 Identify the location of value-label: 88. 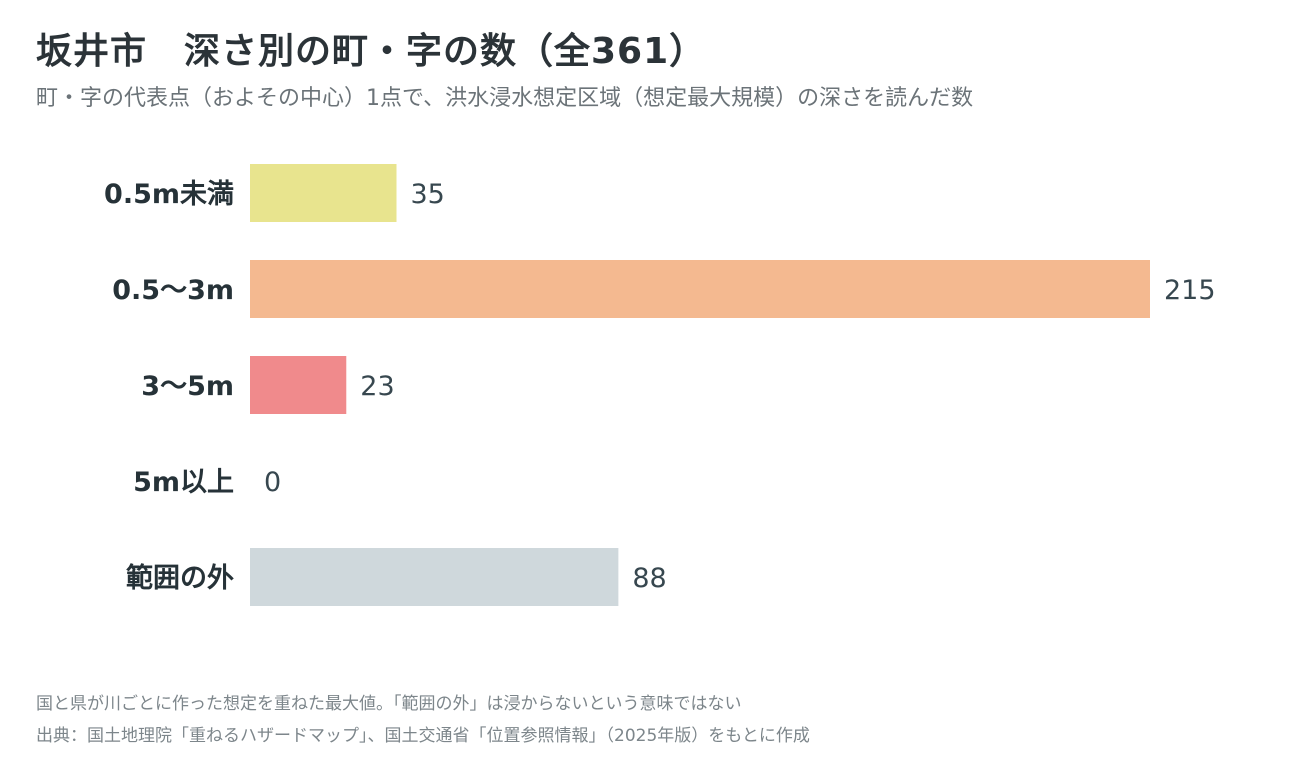
(649, 578).